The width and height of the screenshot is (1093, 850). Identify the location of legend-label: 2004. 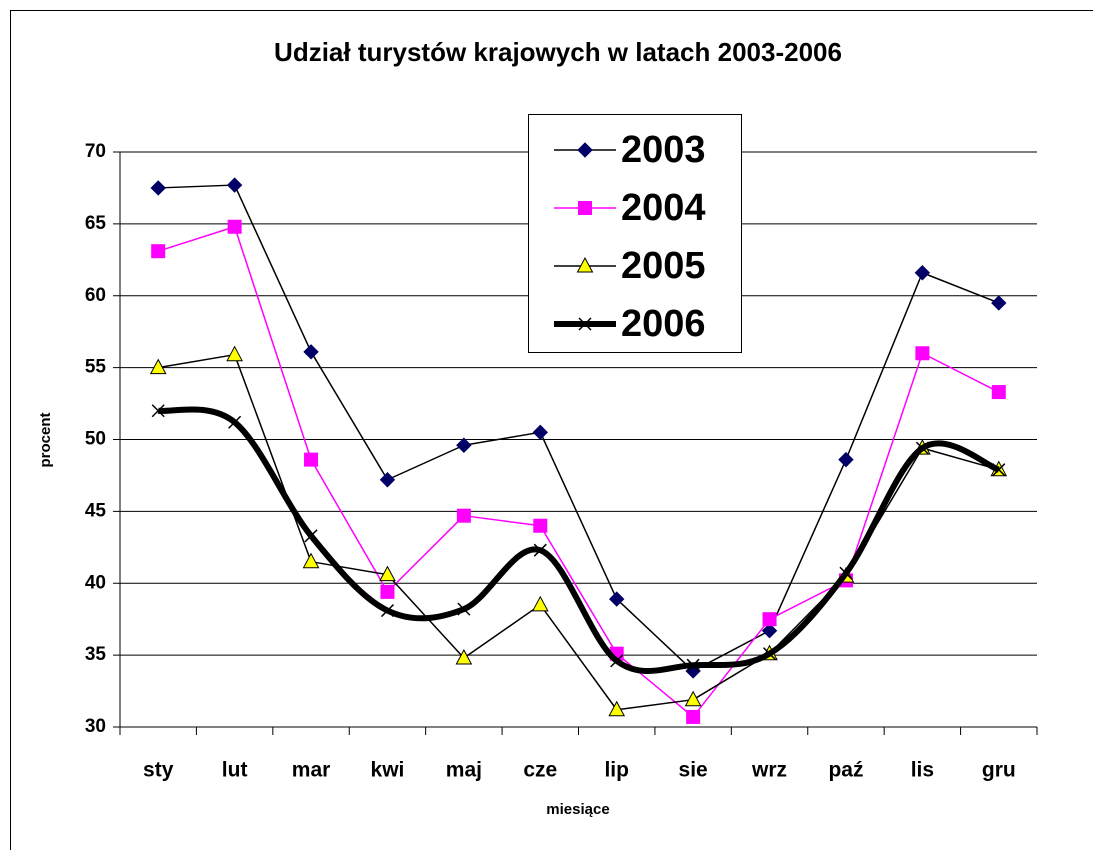
(663, 208).